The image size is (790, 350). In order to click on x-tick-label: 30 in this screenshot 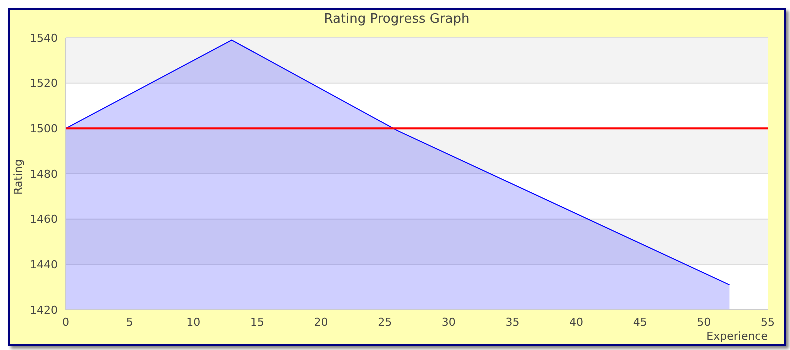, I will do `click(449, 322)`.